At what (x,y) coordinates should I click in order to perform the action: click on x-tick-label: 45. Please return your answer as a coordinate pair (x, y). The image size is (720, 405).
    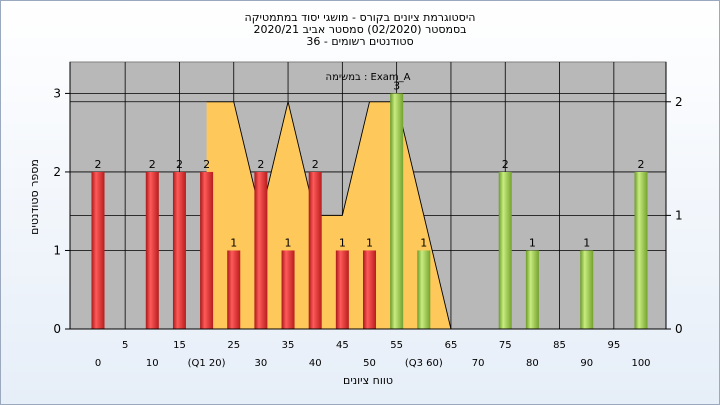
    Looking at the image, I should click on (342, 345).